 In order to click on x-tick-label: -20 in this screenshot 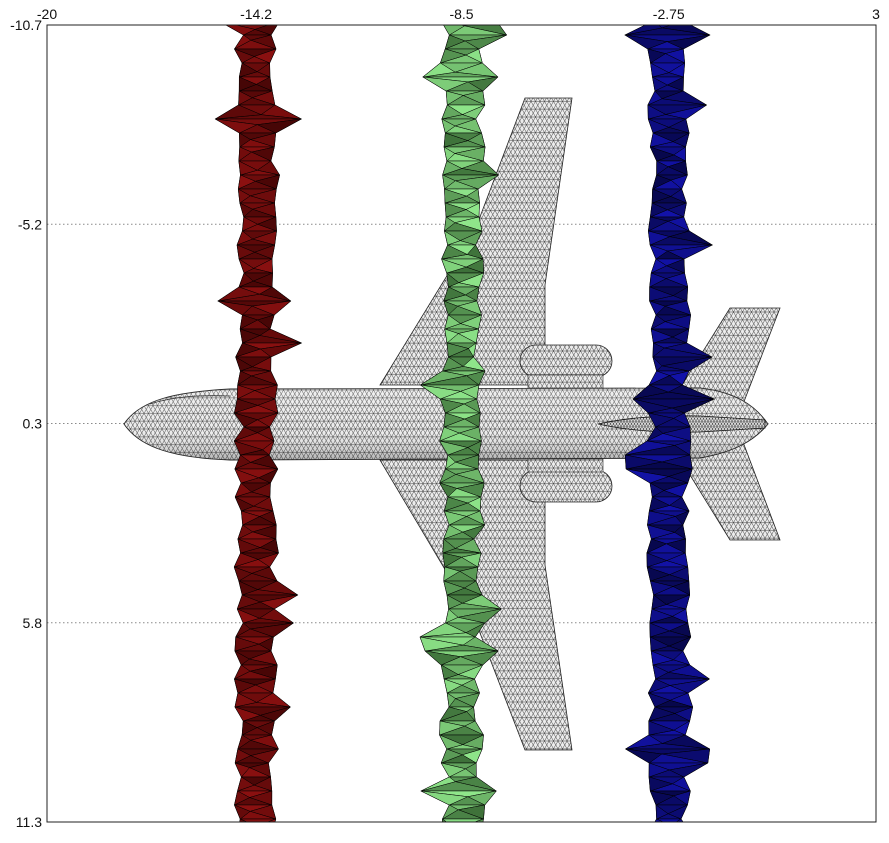, I will do `click(47, 14)`.